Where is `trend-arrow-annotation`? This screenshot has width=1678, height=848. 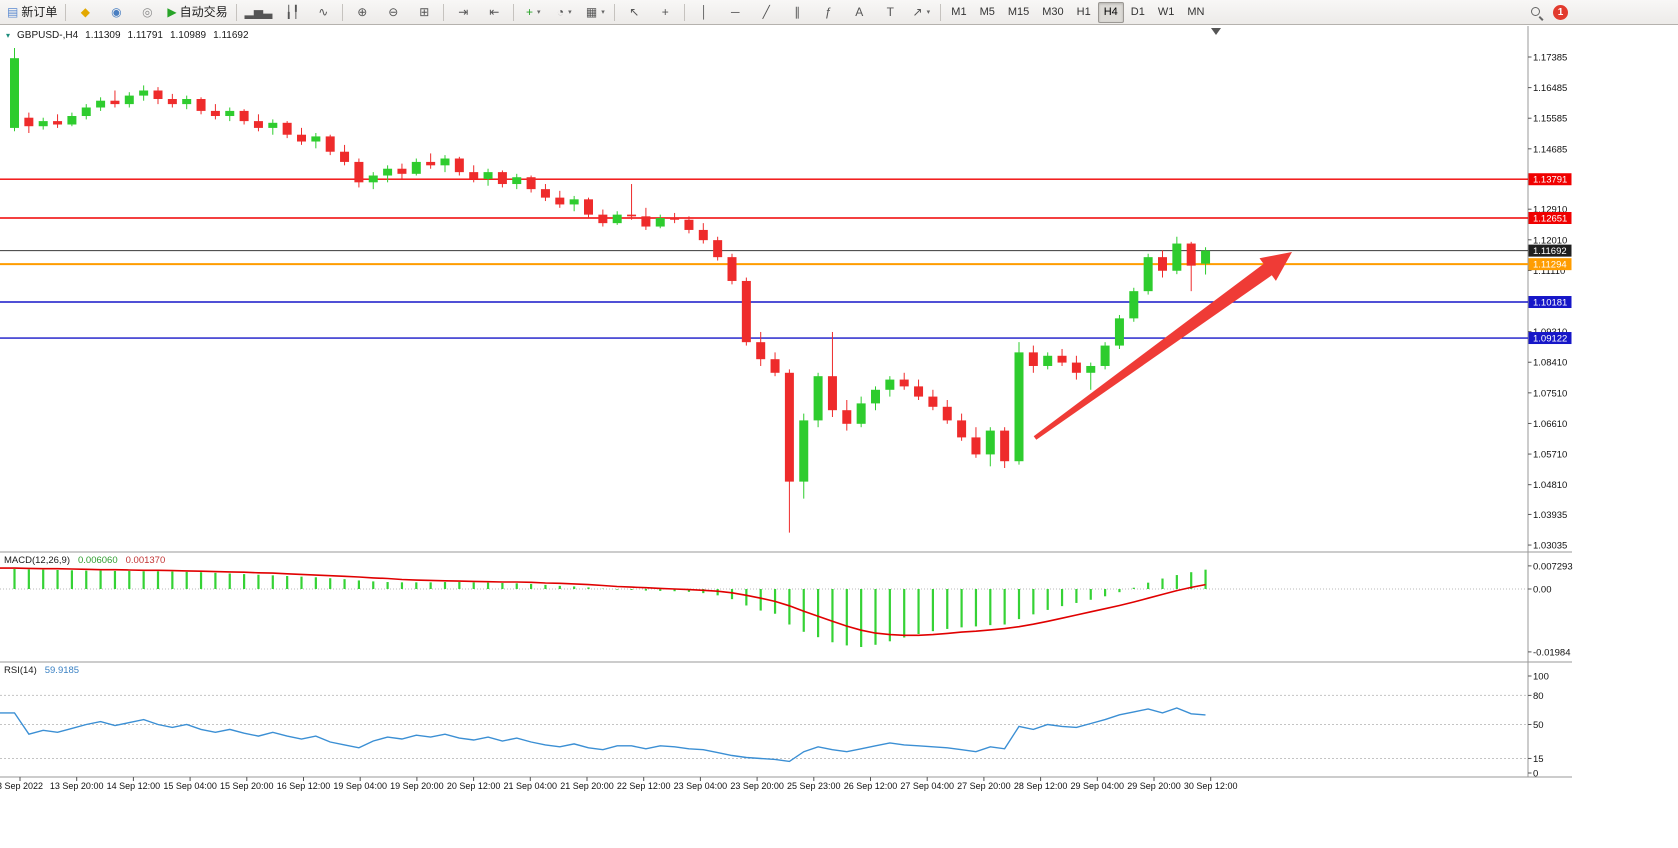 trend-arrow-annotation is located at coordinates (1162, 346).